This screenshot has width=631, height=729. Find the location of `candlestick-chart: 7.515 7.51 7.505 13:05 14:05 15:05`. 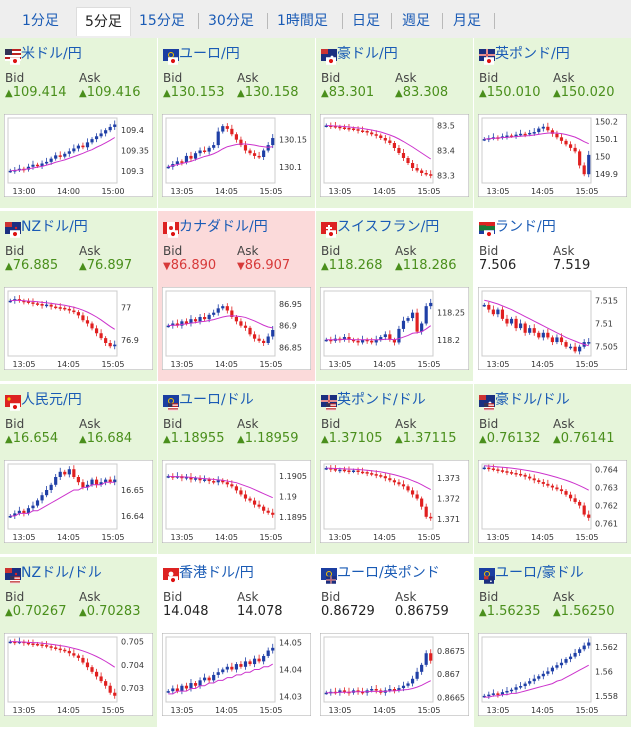

candlestick-chart: 7.515 7.51 7.505 13:05 14:05 15:05 is located at coordinates (552, 328).